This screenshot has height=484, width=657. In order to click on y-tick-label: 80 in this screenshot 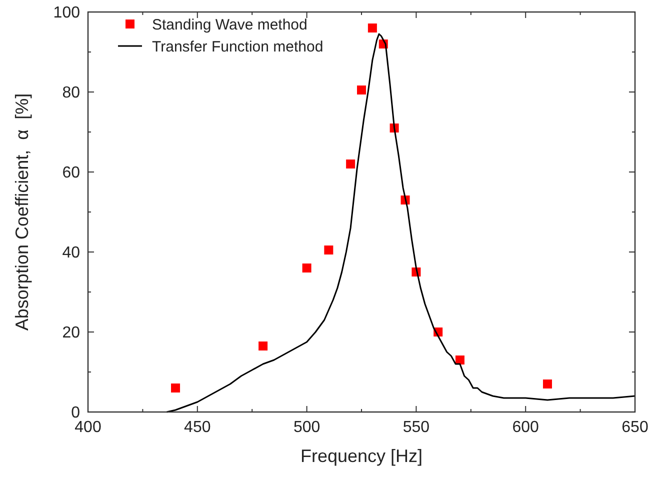, I will do `click(71, 93)`.